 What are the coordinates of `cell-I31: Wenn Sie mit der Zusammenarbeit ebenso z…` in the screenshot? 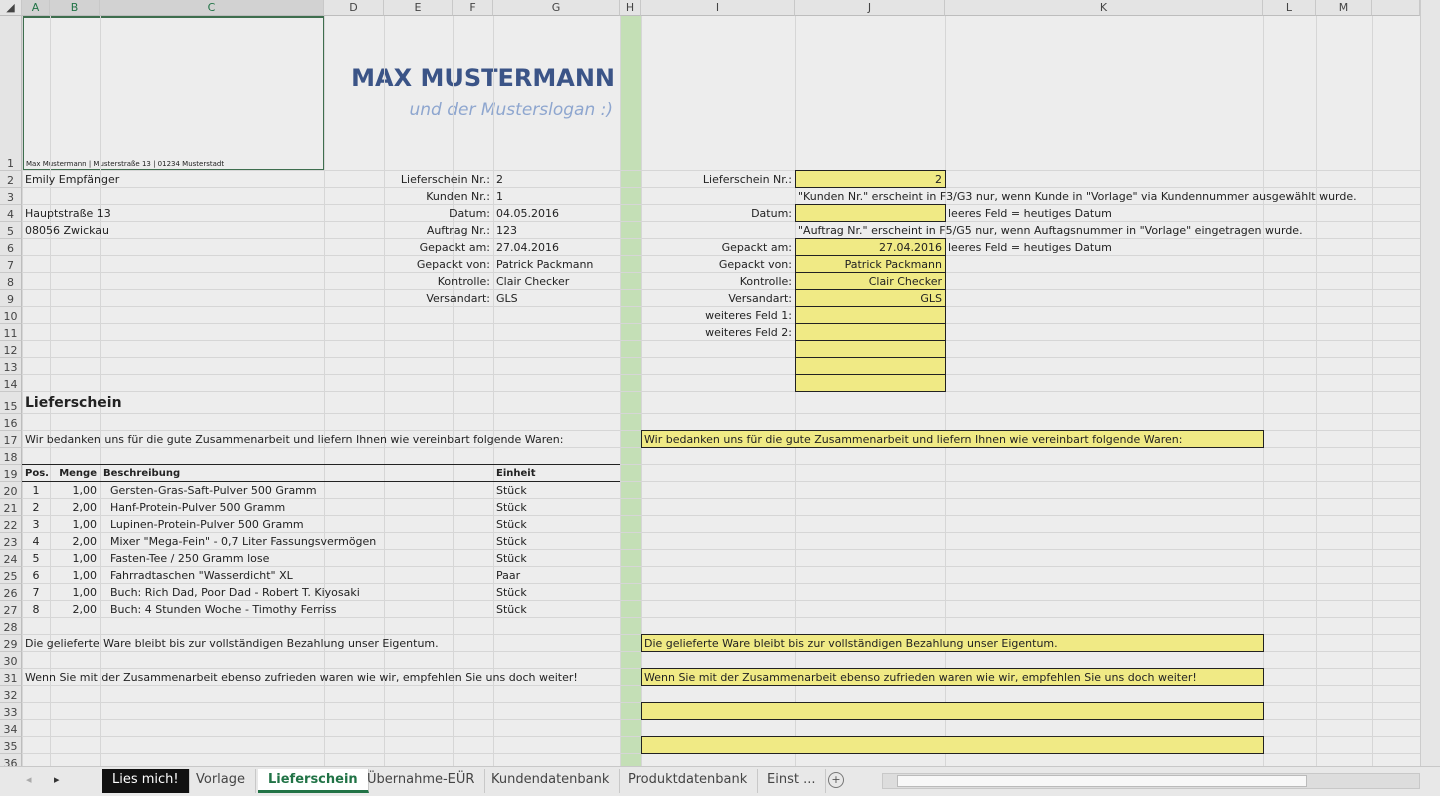 It's located at (920, 677).